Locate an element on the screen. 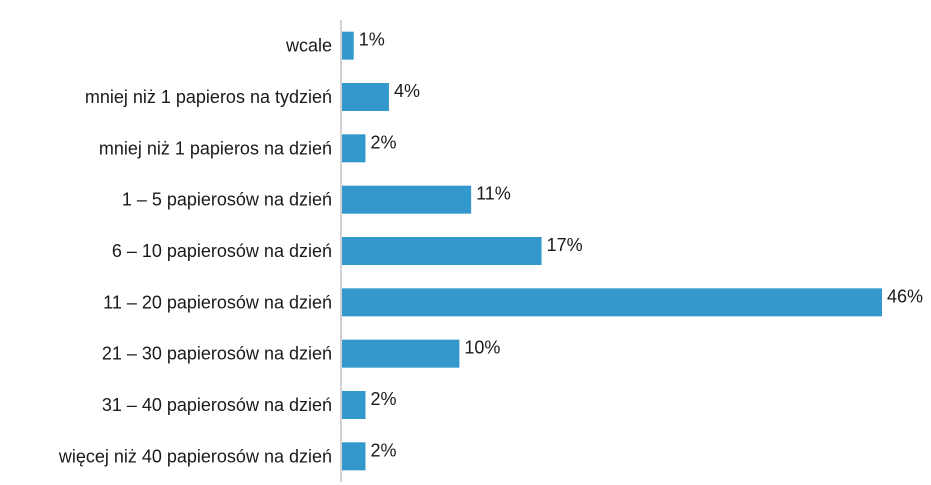 This screenshot has height=485, width=931. category-label: 31 – 40 papierosów na dzień is located at coordinates (217, 405).